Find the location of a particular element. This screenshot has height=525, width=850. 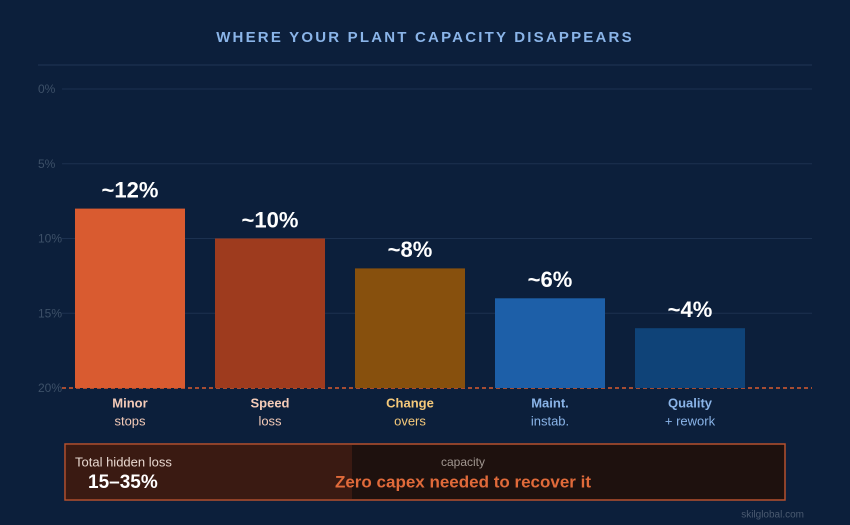

summary-message: Zero capex needed to recover it is located at coordinates (463, 481).